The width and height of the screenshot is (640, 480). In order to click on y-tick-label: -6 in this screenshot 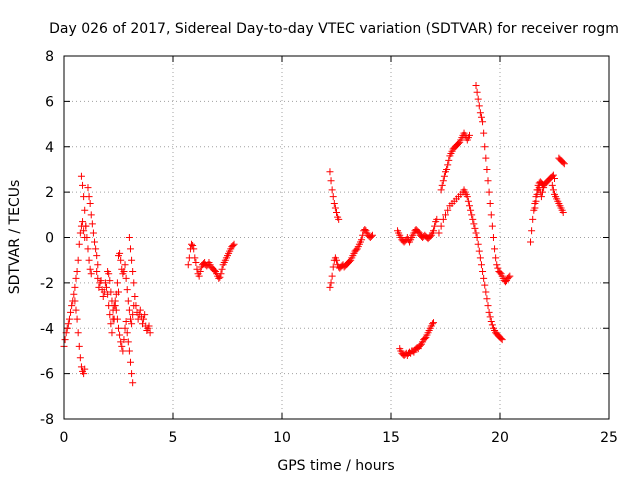, I will do `click(47, 375)`.